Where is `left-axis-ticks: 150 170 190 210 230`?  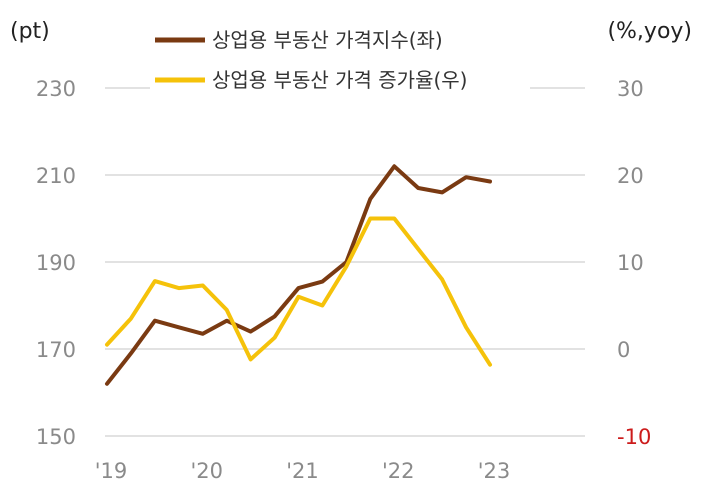 left-axis-ticks: 150 170 190 210 230 is located at coordinates (56, 263).